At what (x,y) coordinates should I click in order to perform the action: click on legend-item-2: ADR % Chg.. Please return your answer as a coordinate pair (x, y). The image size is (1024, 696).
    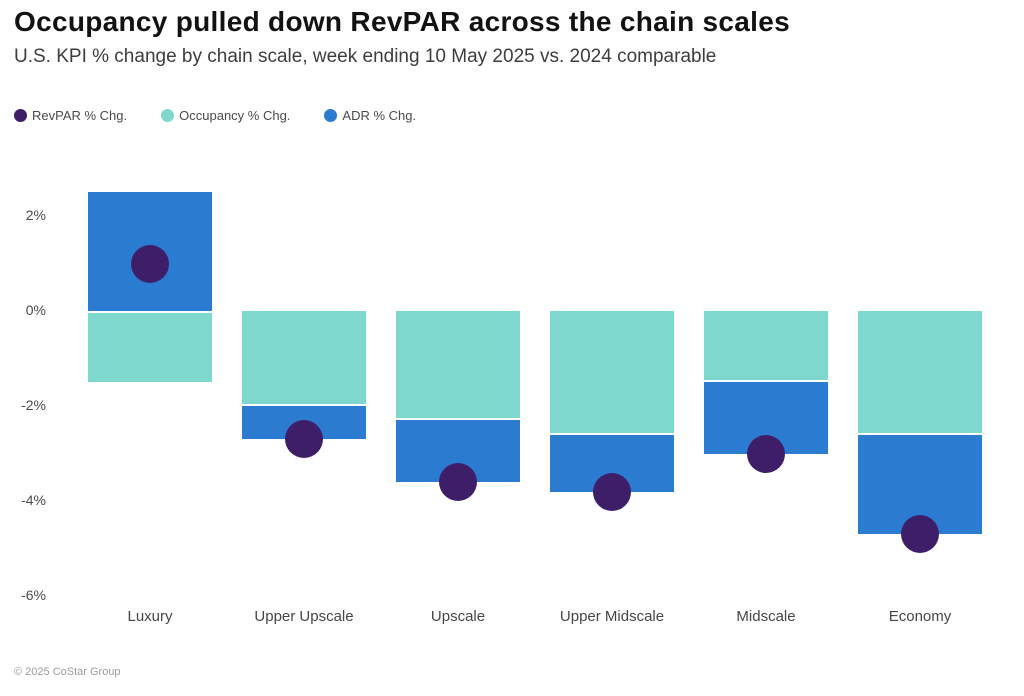
    Looking at the image, I should click on (370, 115).